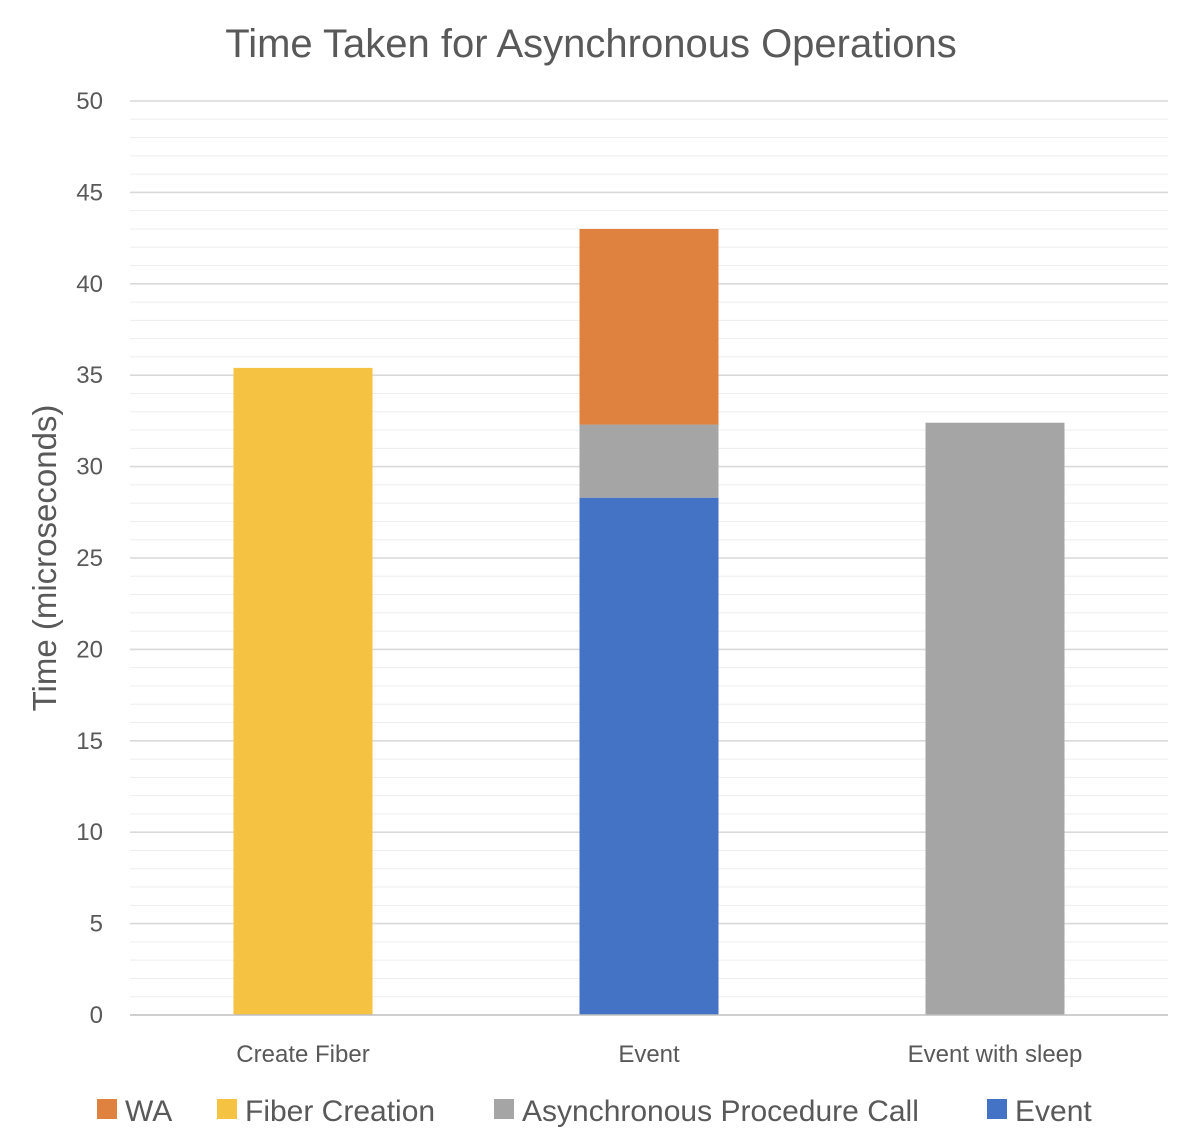 The image size is (1188, 1144). I want to click on bar-segment-wa, so click(649, 326).